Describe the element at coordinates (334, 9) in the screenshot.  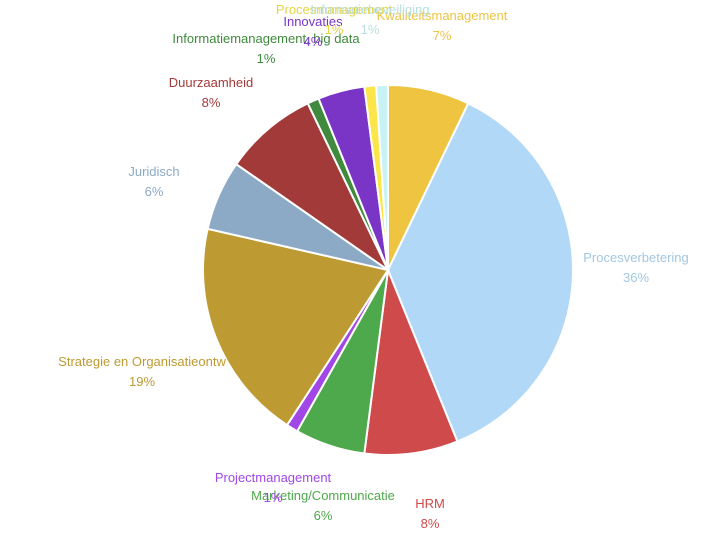
I see `slice-label: Procesmanagement` at that location.